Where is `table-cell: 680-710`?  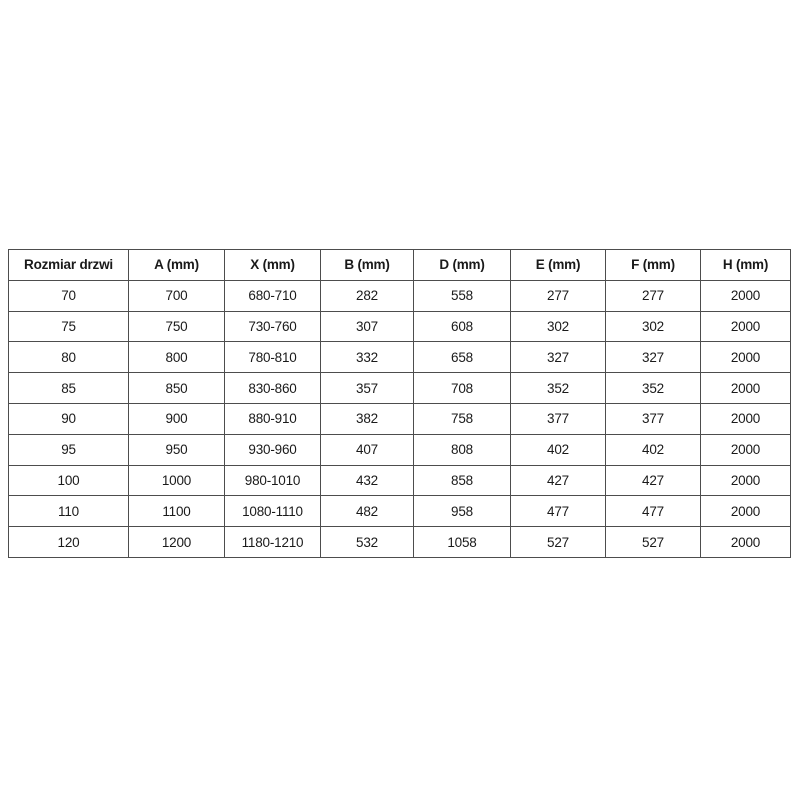
table-cell: 680-710 is located at coordinates (272, 295).